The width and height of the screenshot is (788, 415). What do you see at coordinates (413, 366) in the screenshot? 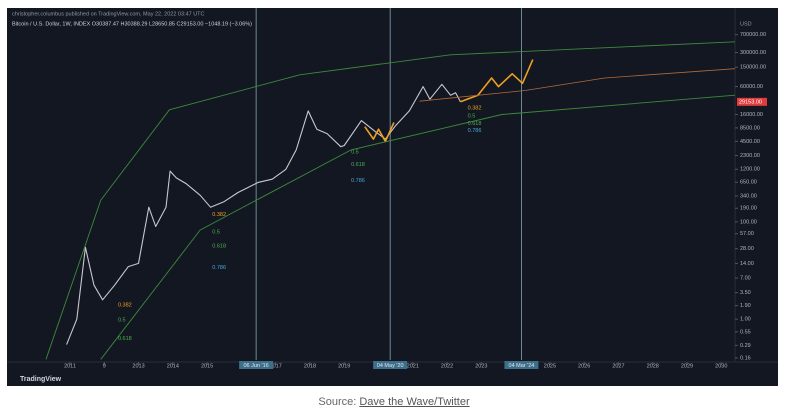
I see `x-tick-label: 2021` at bounding box center [413, 366].